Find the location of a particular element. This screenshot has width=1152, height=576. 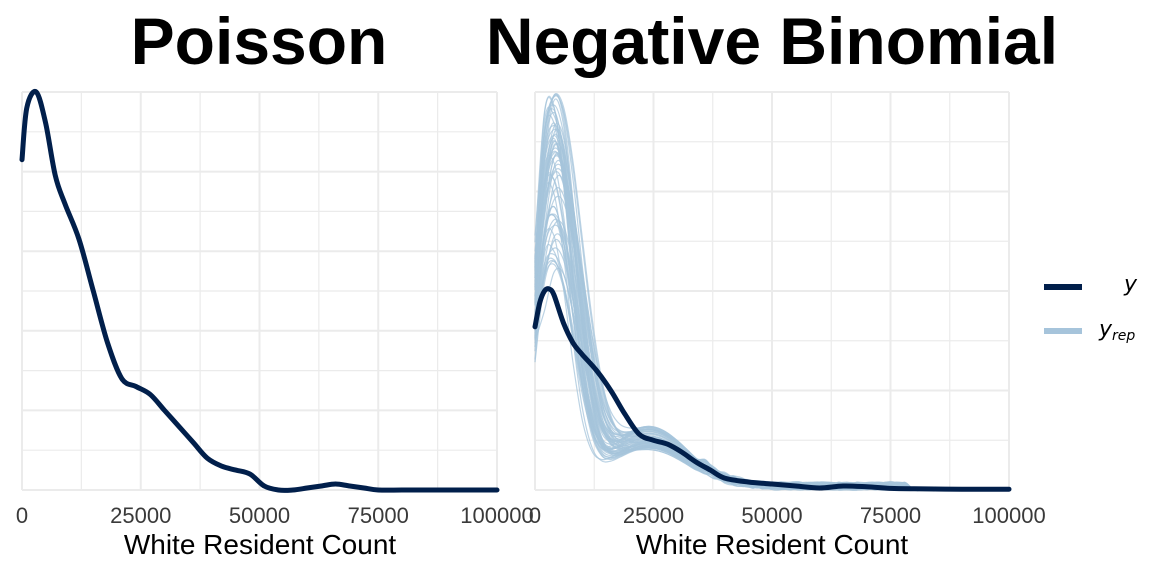

legend-yrep-subscript: rep is located at coordinates (1123, 336).